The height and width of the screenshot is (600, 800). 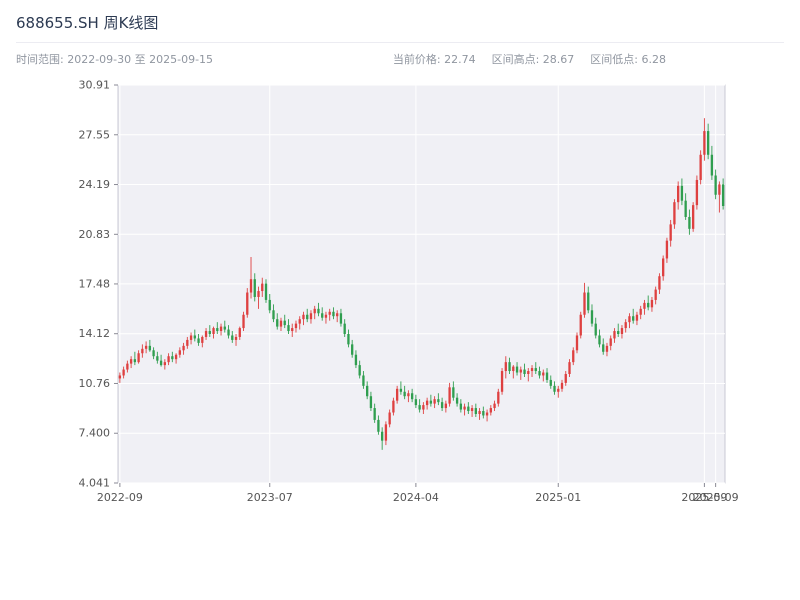 What do you see at coordinates (95, 134) in the screenshot?
I see `svg-text: 27.55` at bounding box center [95, 134].